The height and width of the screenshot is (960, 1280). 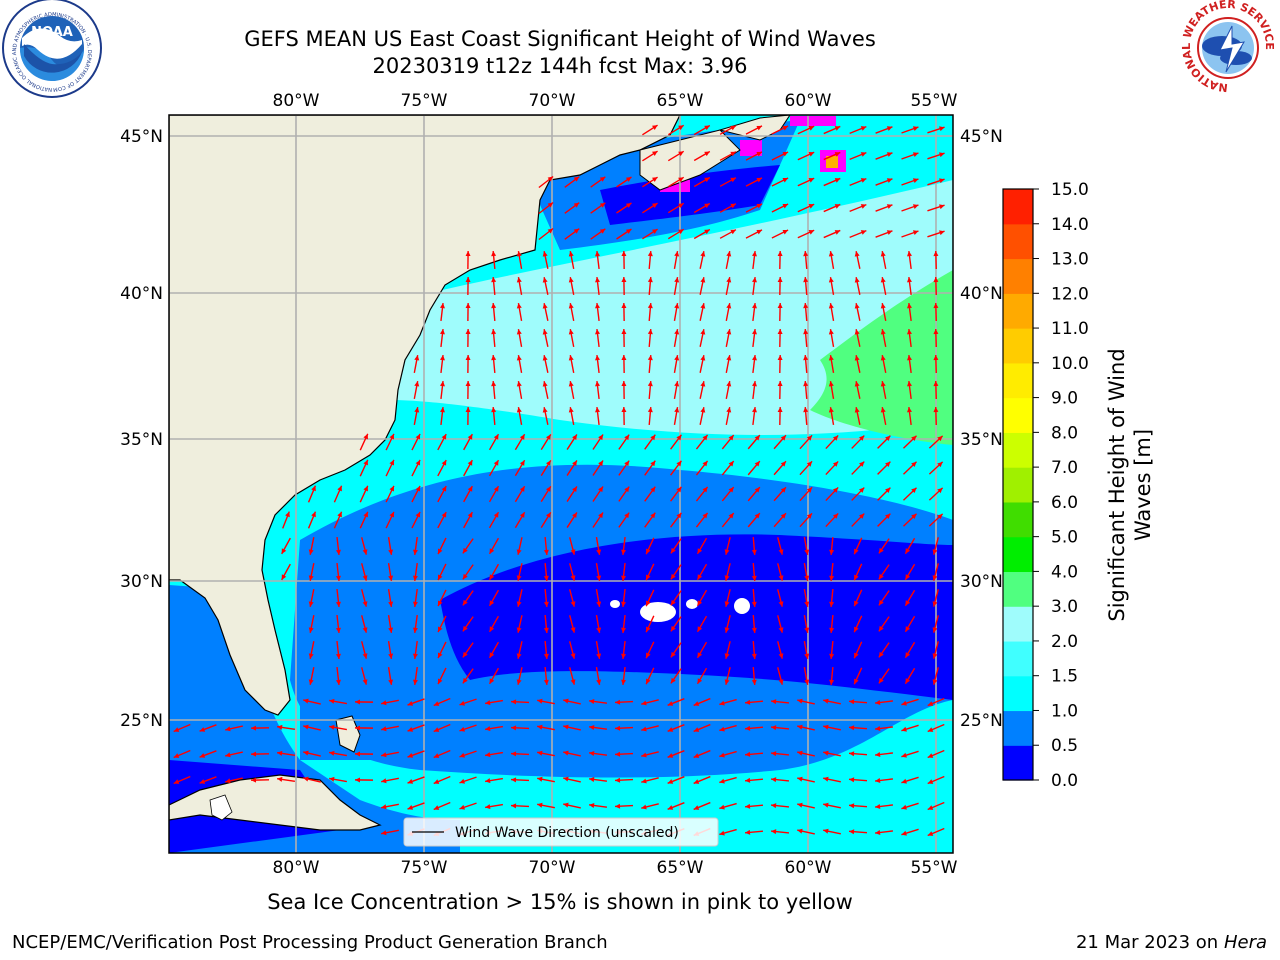 I want to click on lat-label-left: 35°N, so click(x=141, y=440).